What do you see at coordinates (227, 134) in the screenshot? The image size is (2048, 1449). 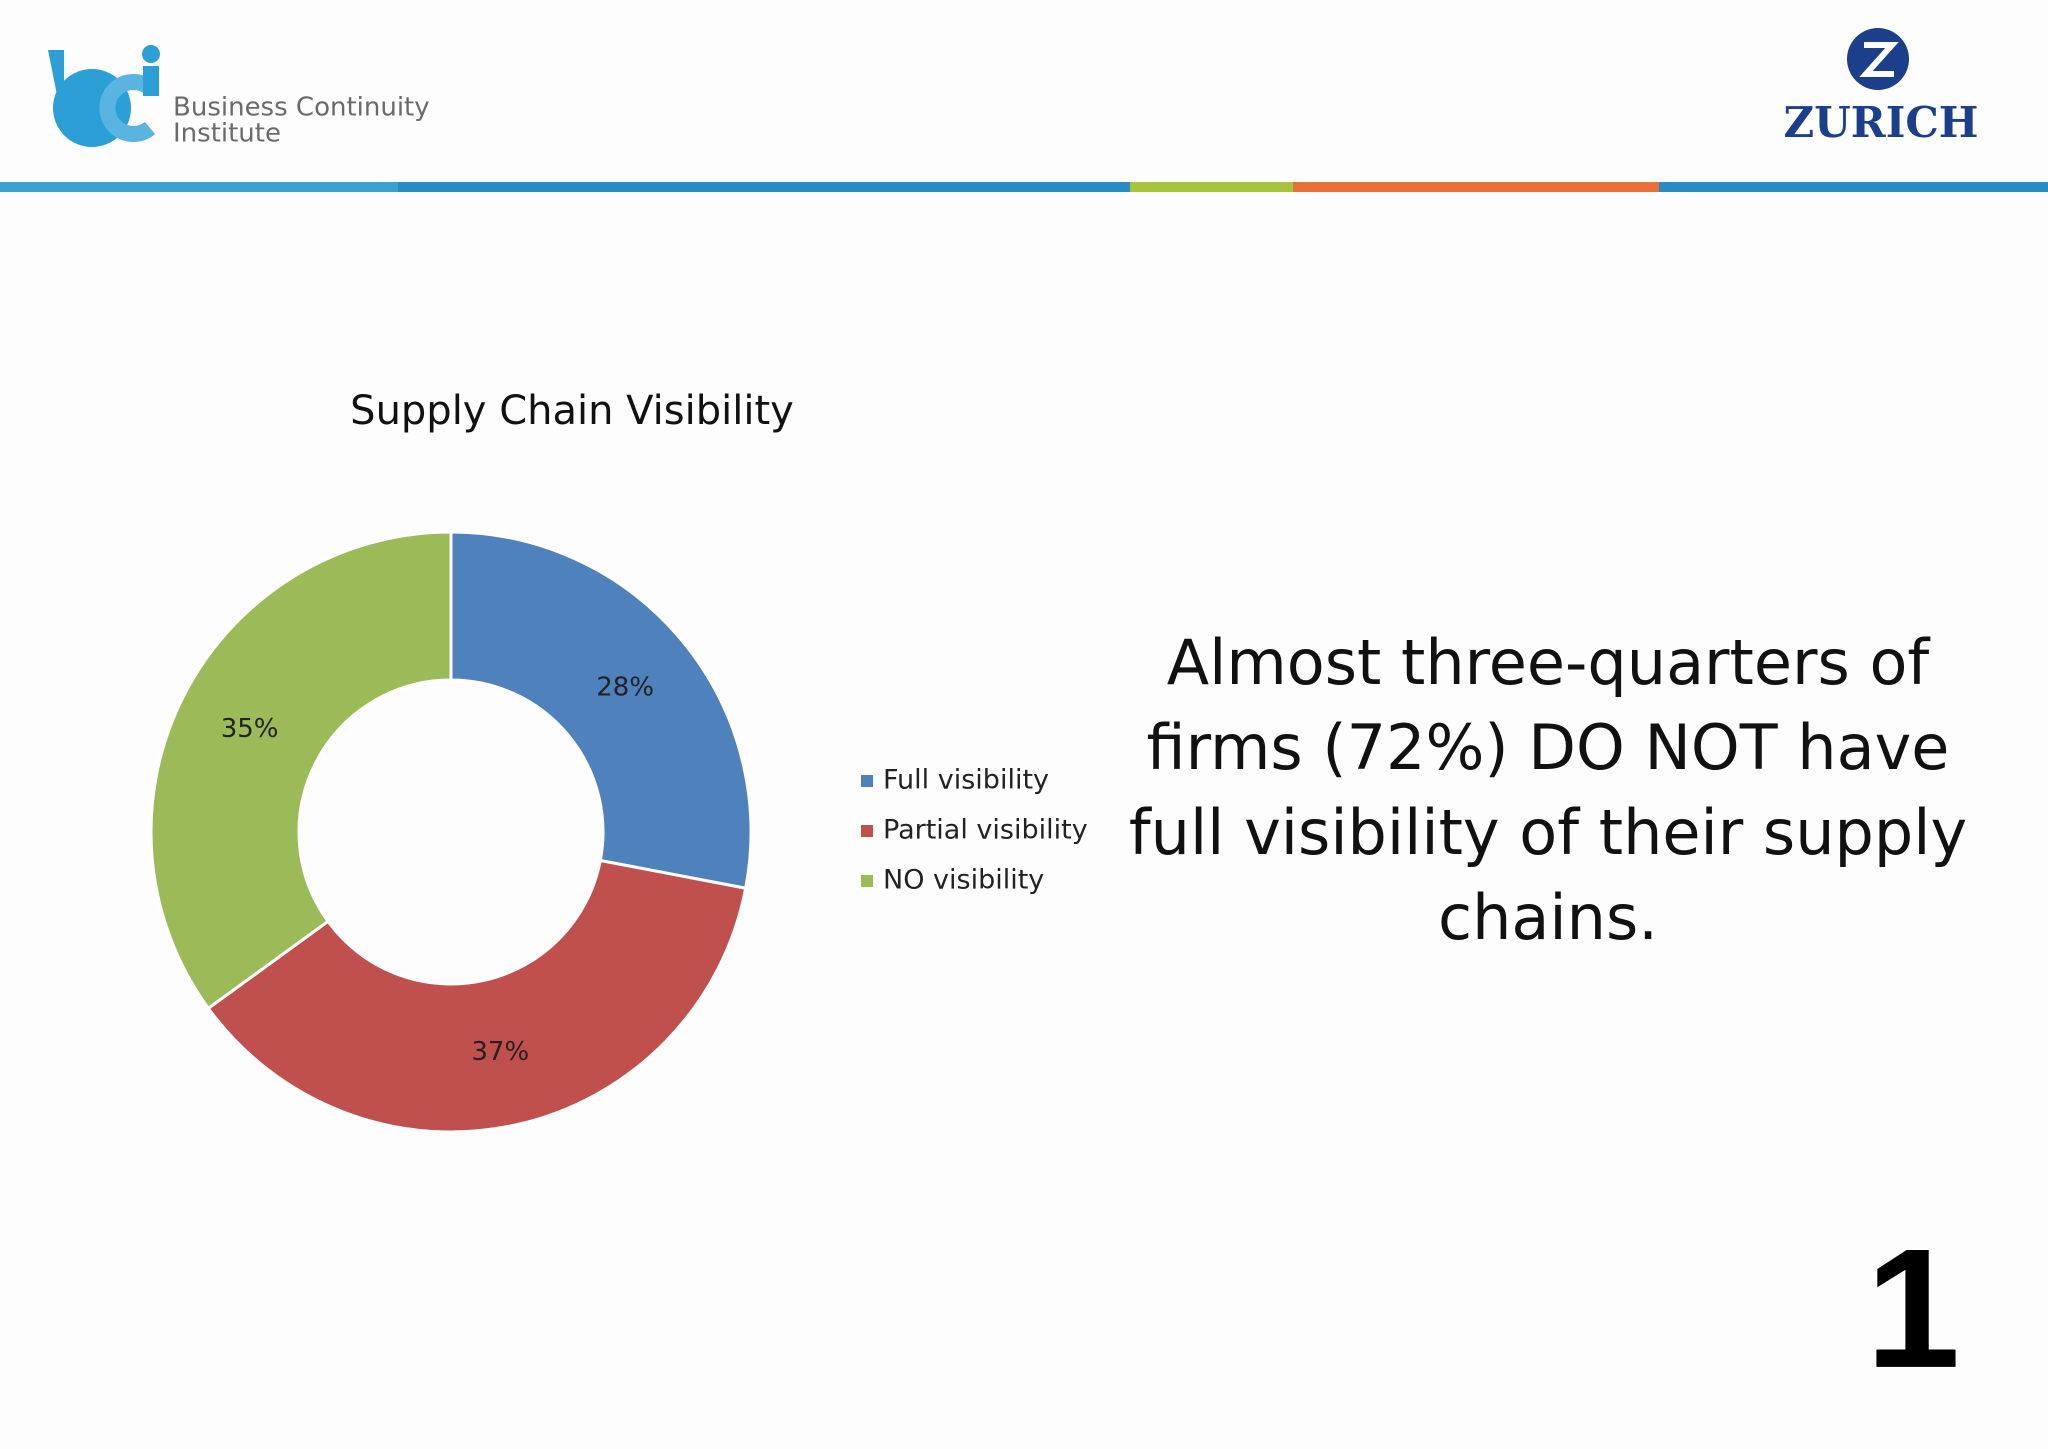 I see `logo-text: Institute` at bounding box center [227, 134].